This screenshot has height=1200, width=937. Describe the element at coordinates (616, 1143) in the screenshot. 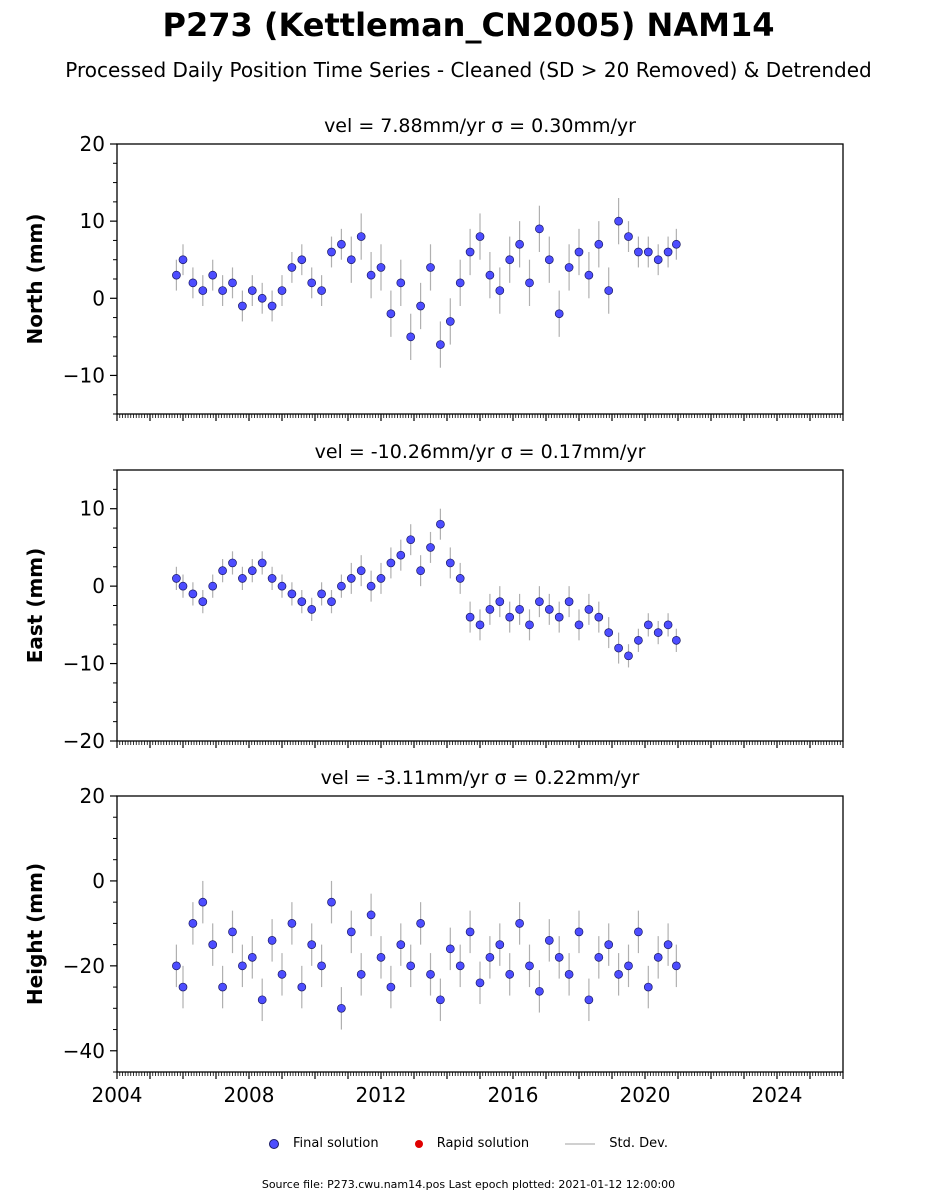

I see `legend-item-std: Std. Dev.` at that location.